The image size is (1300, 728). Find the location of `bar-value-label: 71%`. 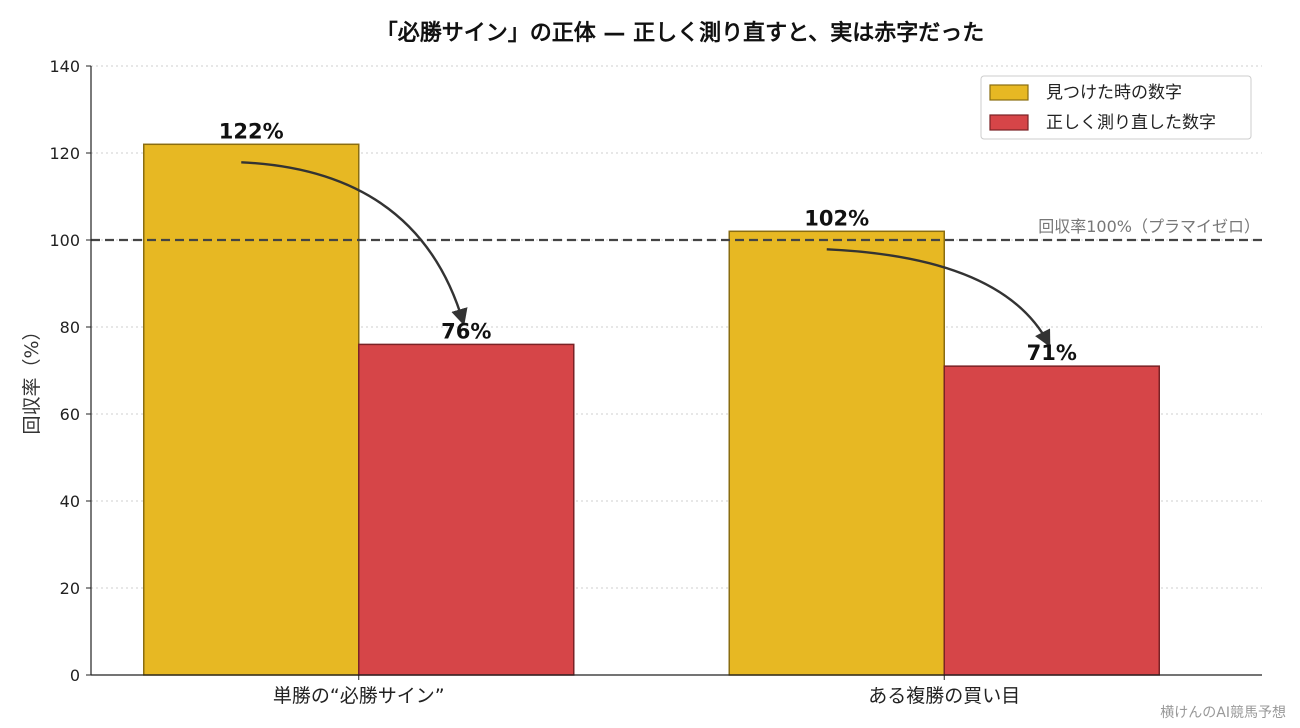

bar-value-label: 71% is located at coordinates (1052, 353).